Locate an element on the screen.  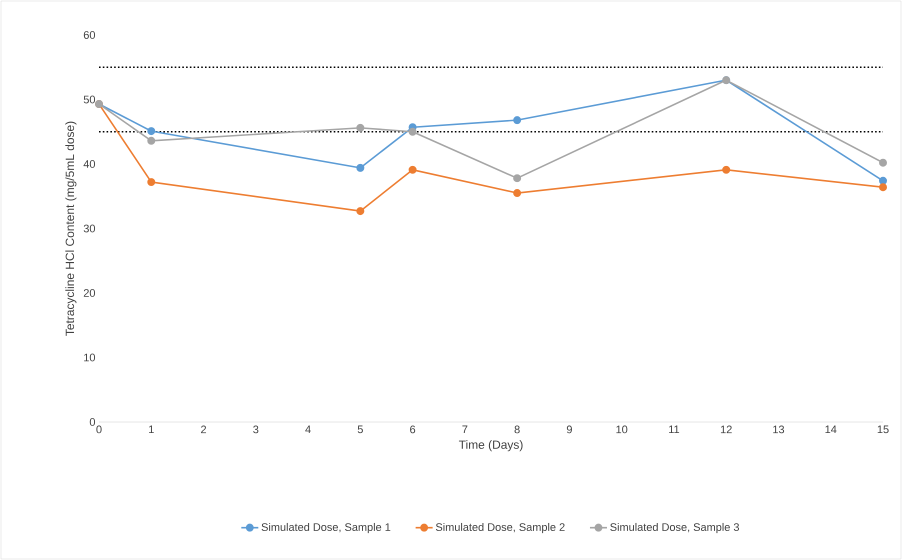
legend-label: Simulated Dose, Sample 1 is located at coordinates (326, 528).